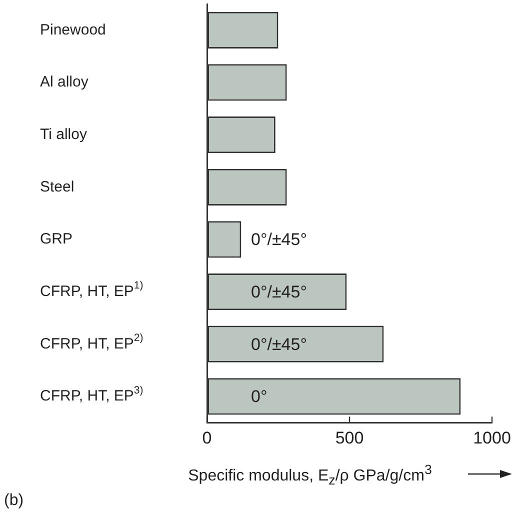 This screenshot has height=522, width=528. I want to click on text: (b), so click(14, 501).